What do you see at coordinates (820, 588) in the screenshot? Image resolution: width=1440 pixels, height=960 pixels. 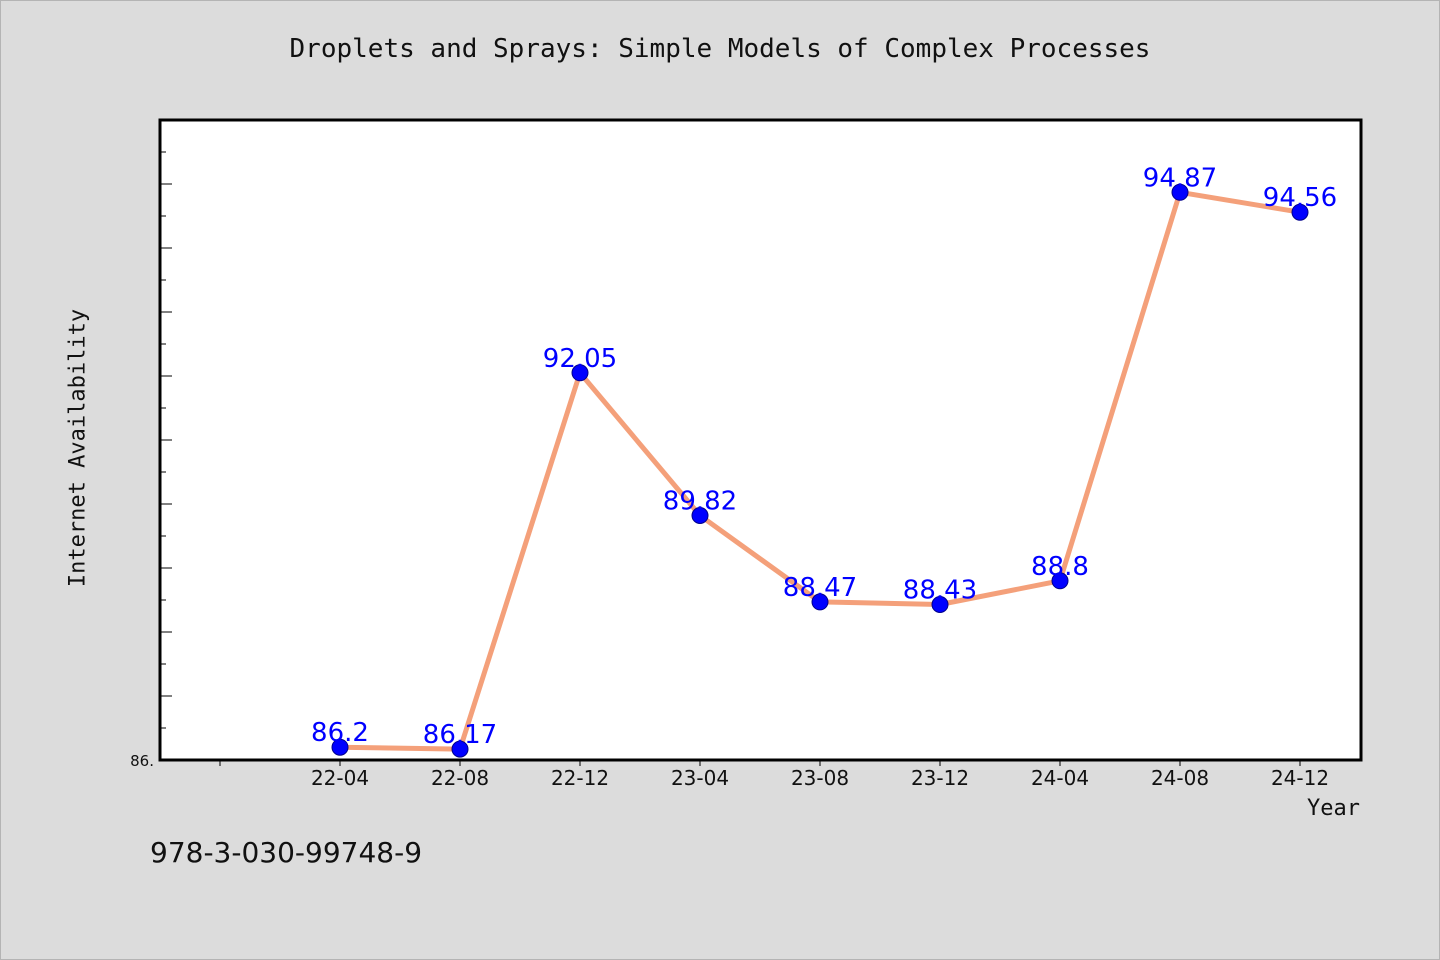 I see `data-label: 88.47` at bounding box center [820, 588].